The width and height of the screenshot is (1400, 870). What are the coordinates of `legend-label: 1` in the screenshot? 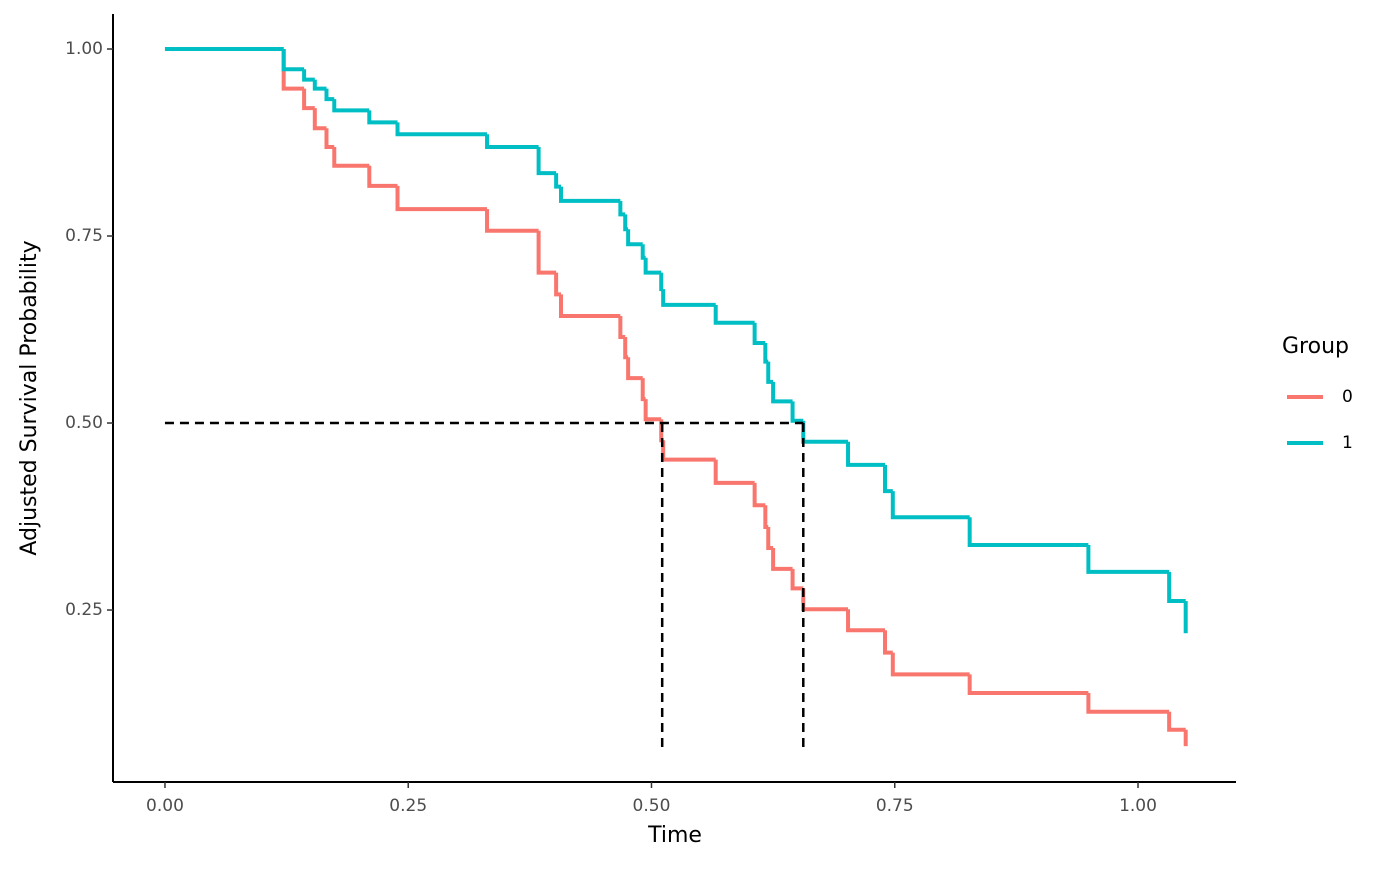 It's located at (1347, 443).